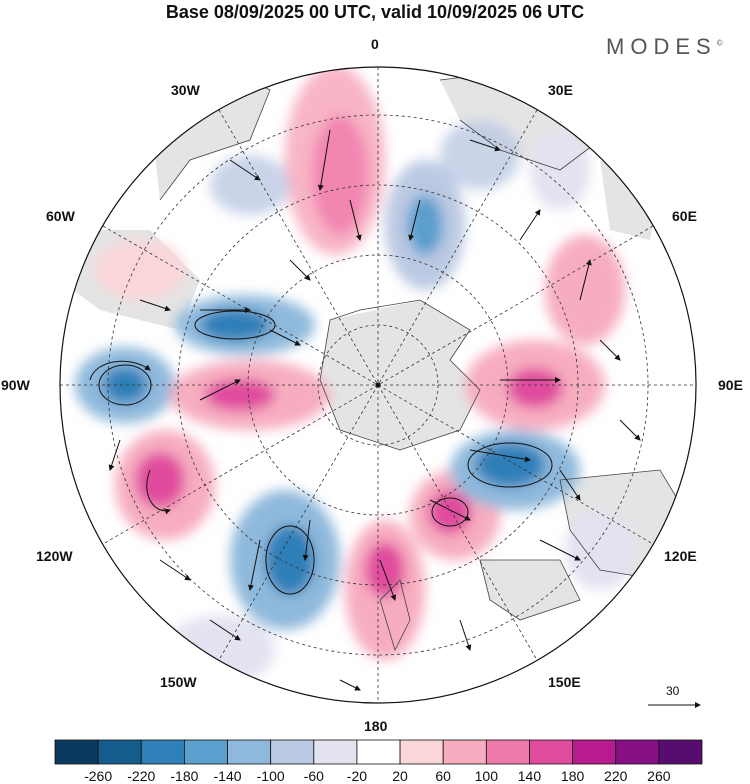 This screenshot has width=750, height=784. I want to click on brand-mark: ©, so click(719, 43).